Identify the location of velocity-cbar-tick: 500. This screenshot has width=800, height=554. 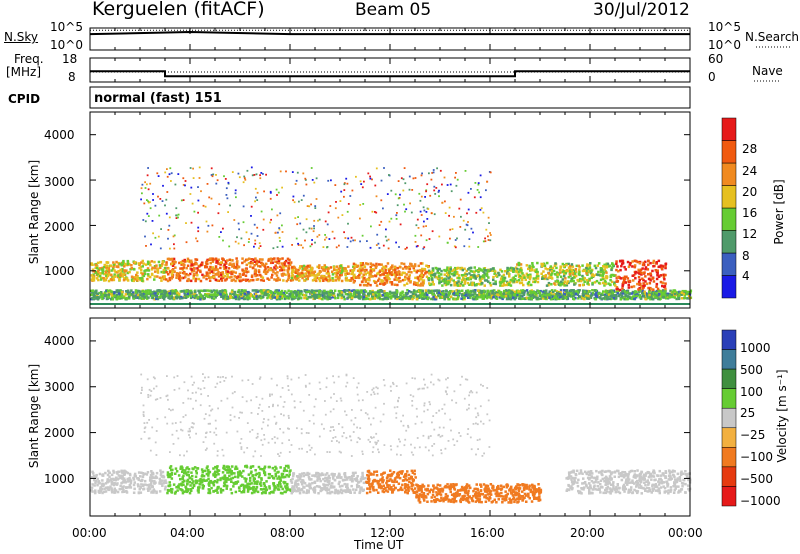
(751, 370).